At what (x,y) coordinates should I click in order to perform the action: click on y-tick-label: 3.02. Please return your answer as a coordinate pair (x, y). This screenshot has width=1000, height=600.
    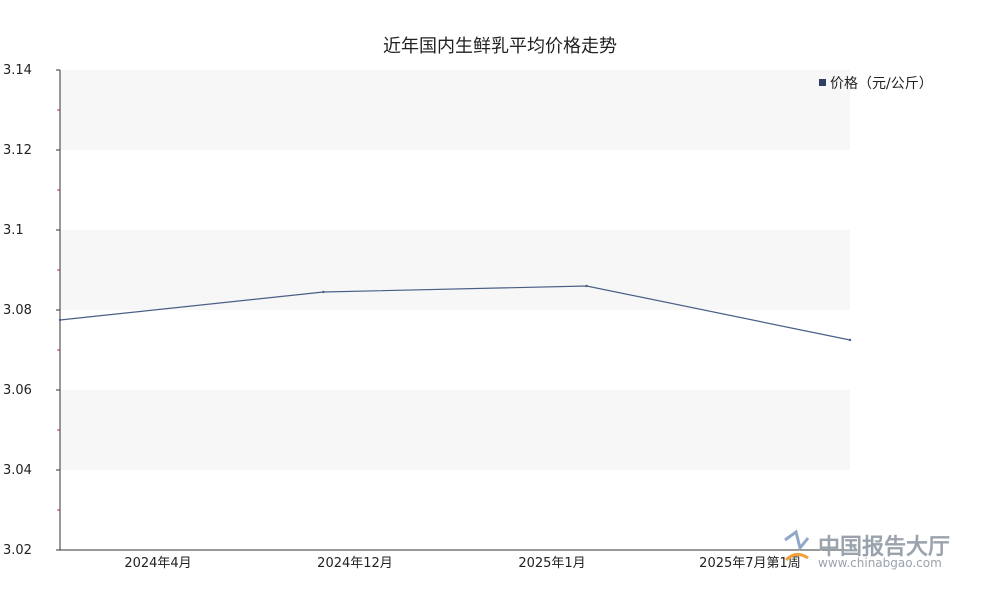
    Looking at the image, I should click on (17, 550).